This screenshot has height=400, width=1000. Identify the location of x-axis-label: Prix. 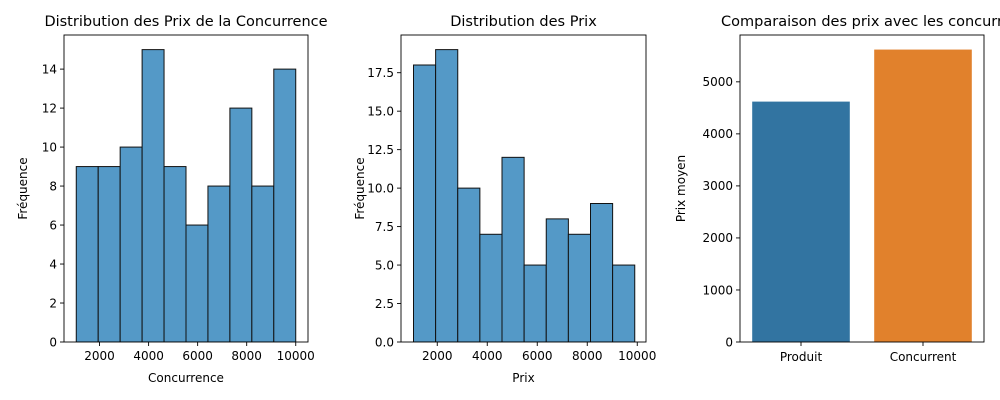
(523, 378).